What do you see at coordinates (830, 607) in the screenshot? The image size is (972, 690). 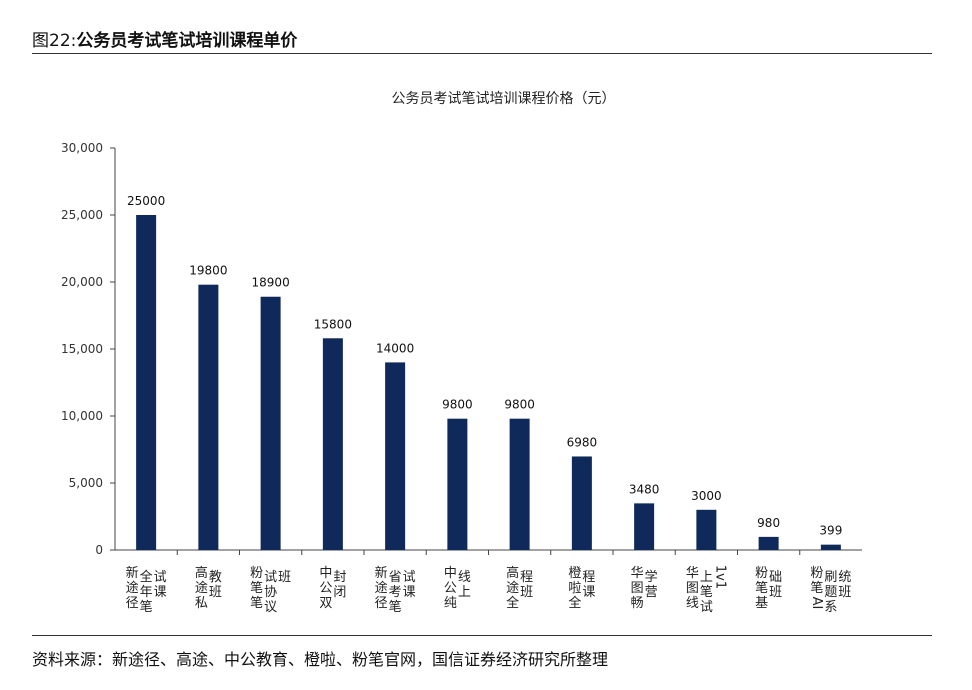 I see `category-char: 系` at bounding box center [830, 607].